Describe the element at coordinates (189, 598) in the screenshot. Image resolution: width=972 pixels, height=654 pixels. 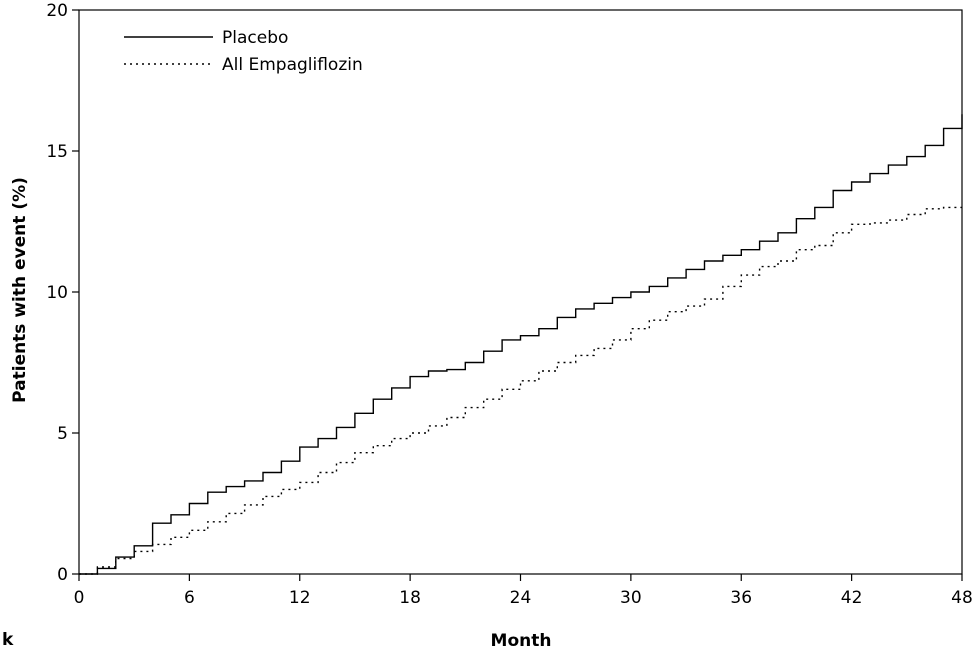
I see `x-tick-label: 6` at that location.